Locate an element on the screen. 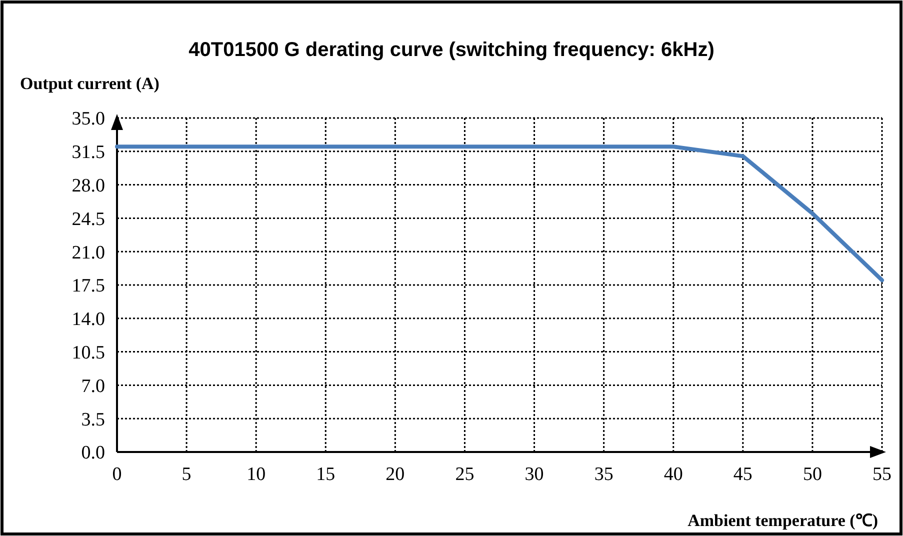  y-tick-label: 31.5 is located at coordinates (88, 153).